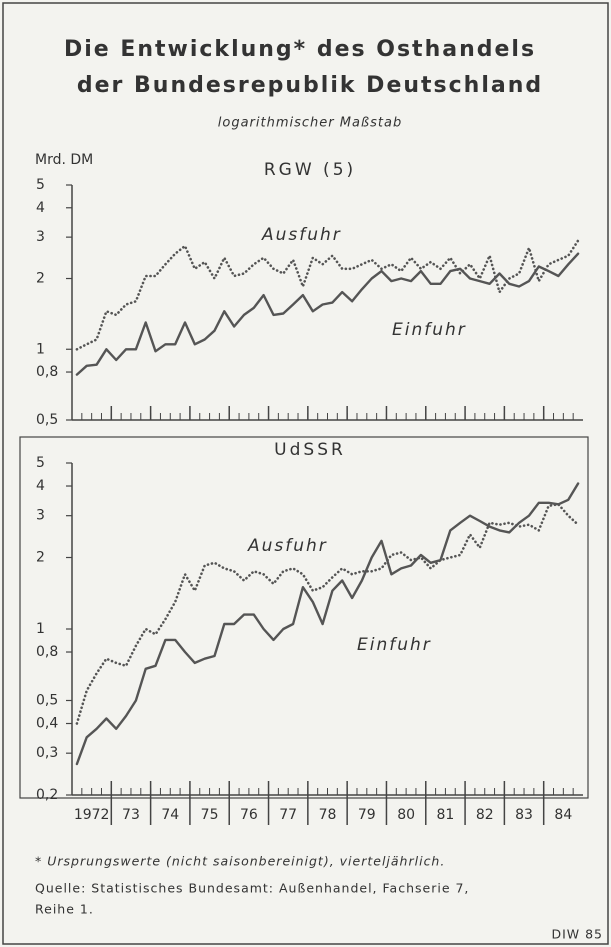 The height and width of the screenshot is (947, 611). Describe the element at coordinates (47, 795) in the screenshot. I see `y-tick-label: 0,2` at that location.